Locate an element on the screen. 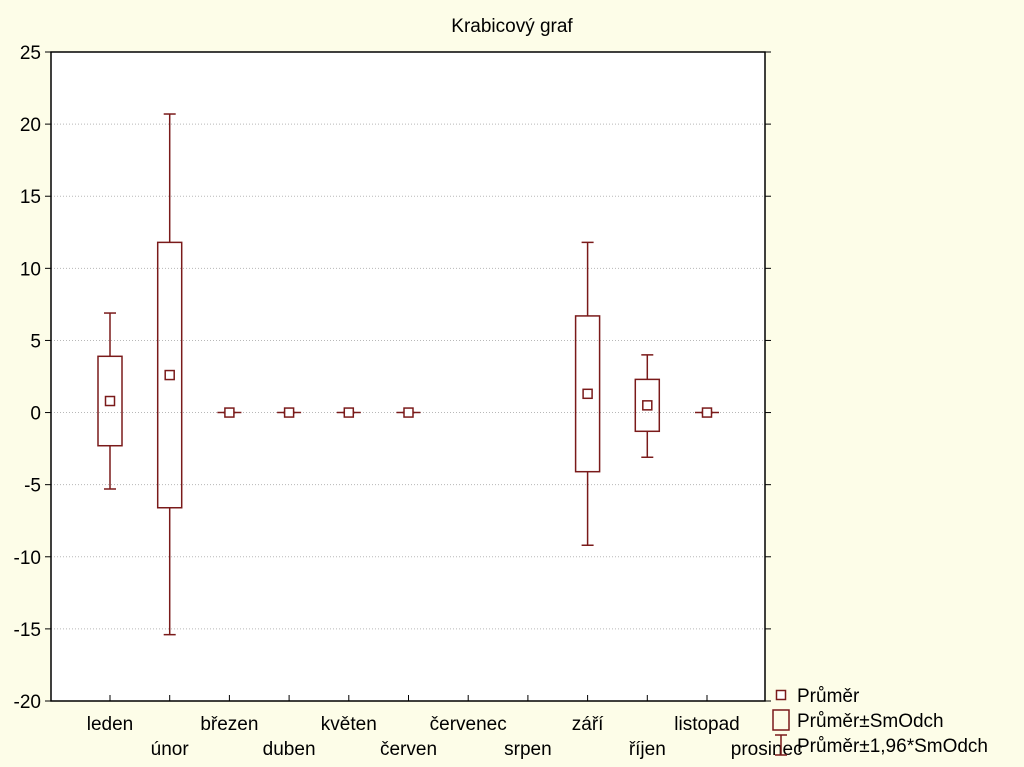  legend-label: Průměr is located at coordinates (828, 696).